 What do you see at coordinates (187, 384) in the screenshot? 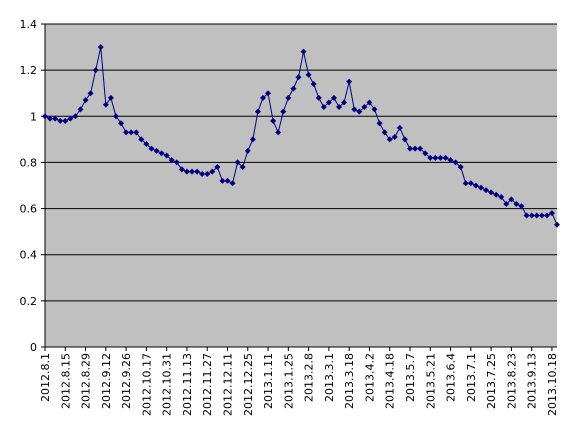
I see `x-tick-label: 2012.11.13` at bounding box center [187, 384].